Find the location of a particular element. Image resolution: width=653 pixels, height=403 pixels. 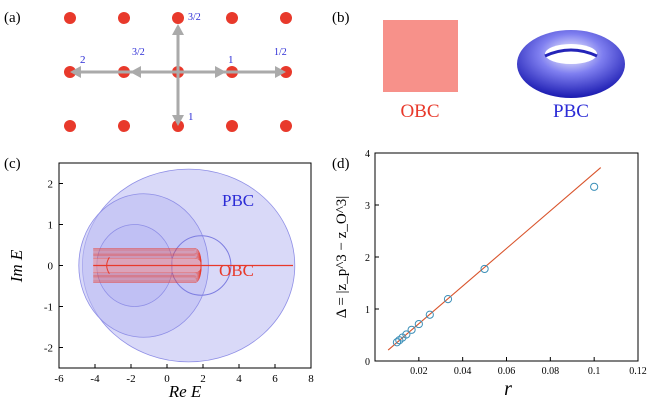

xlabel-d: r is located at coordinates (508, 389).